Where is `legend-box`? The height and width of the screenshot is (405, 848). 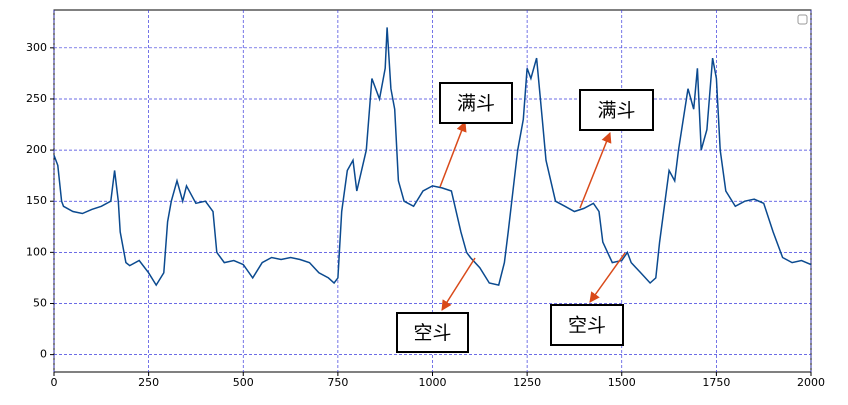
legend-box is located at coordinates (802, 19).